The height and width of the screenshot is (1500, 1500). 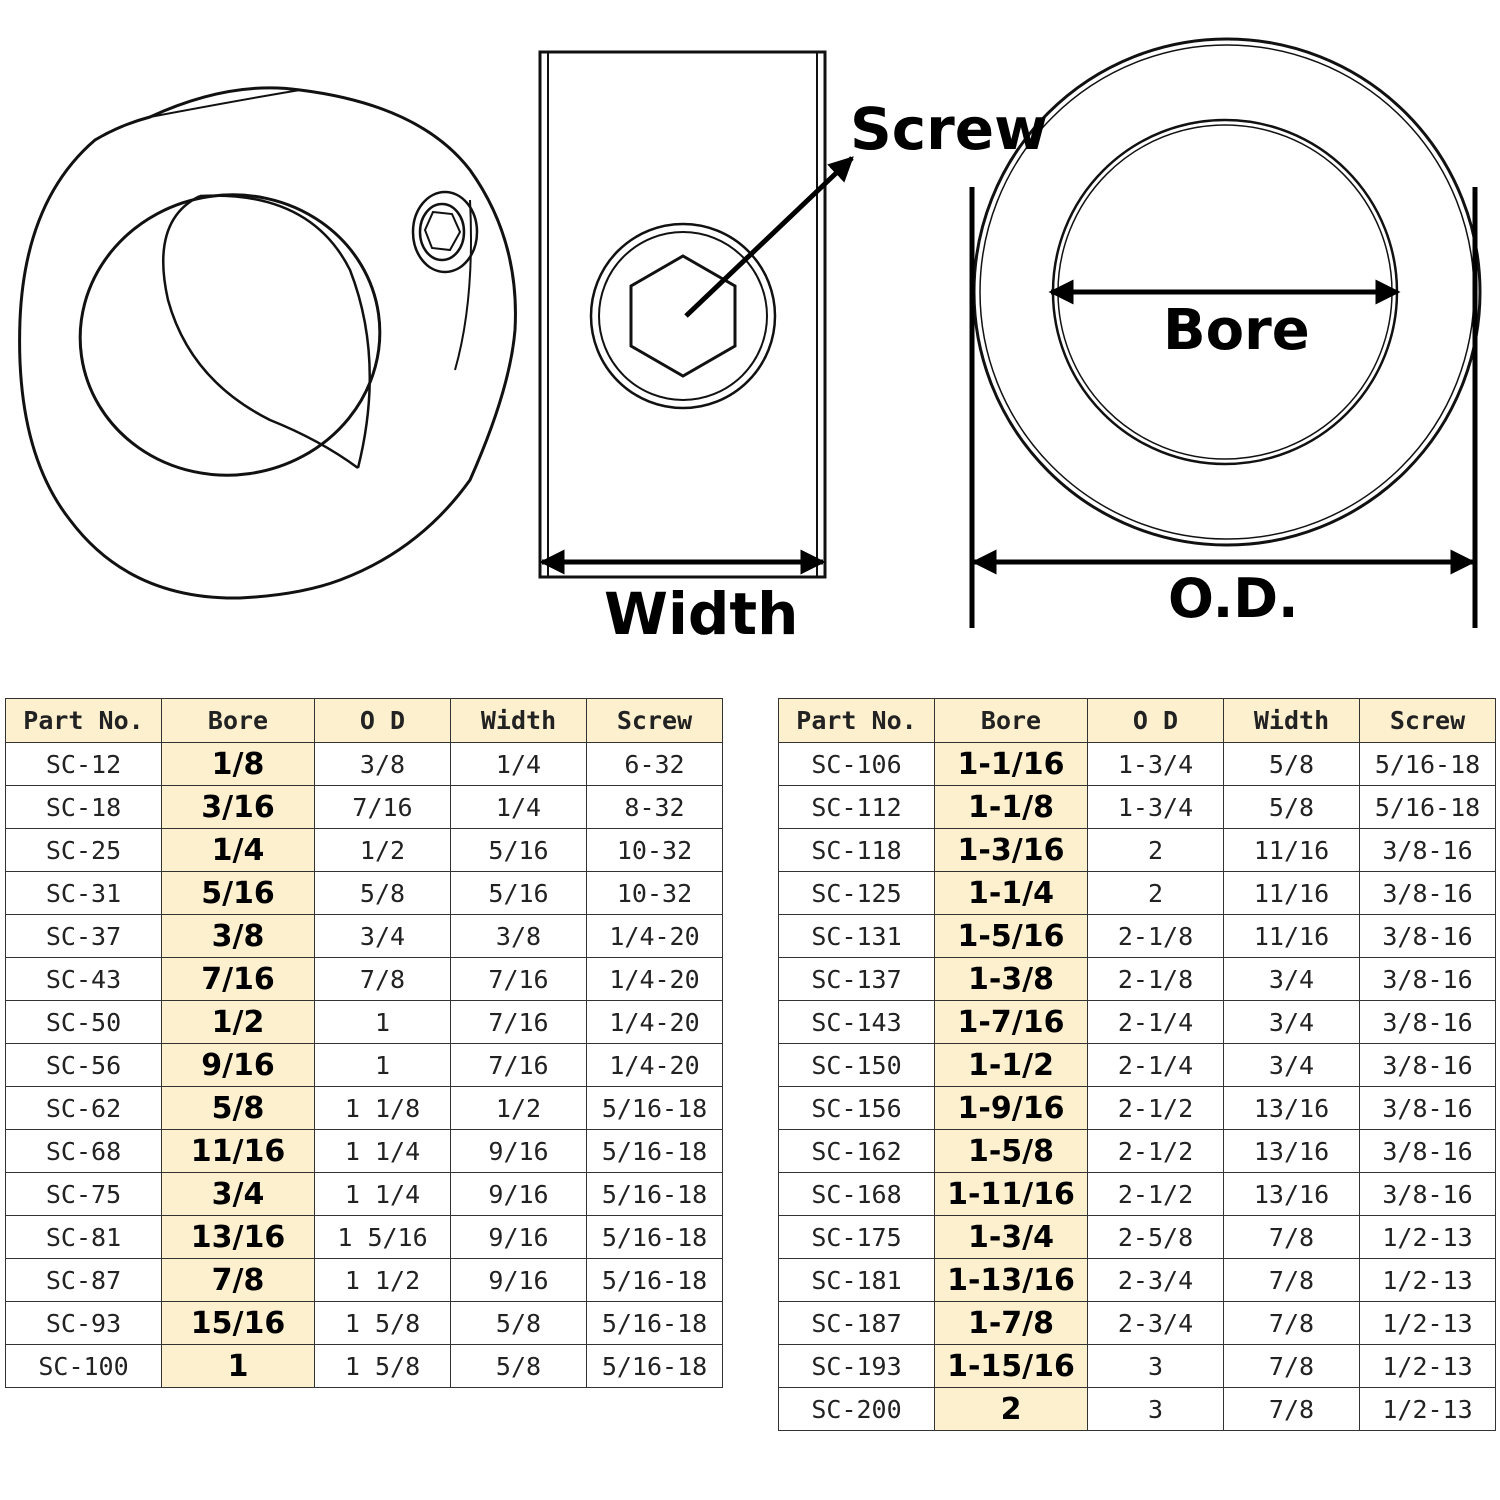 I want to click on cell-bore: 3/4, so click(x=238, y=1194).